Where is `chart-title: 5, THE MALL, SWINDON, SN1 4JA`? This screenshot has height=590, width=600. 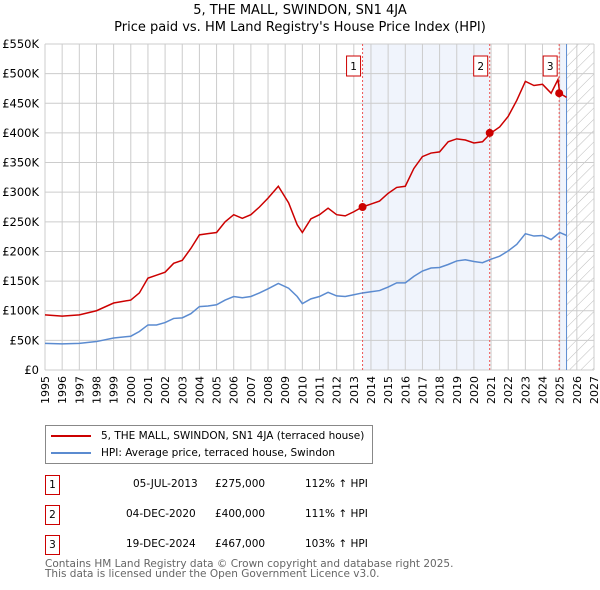
chart-title: 5, THE MALL, SWINDON, SN1 4JA is located at coordinates (300, 10).